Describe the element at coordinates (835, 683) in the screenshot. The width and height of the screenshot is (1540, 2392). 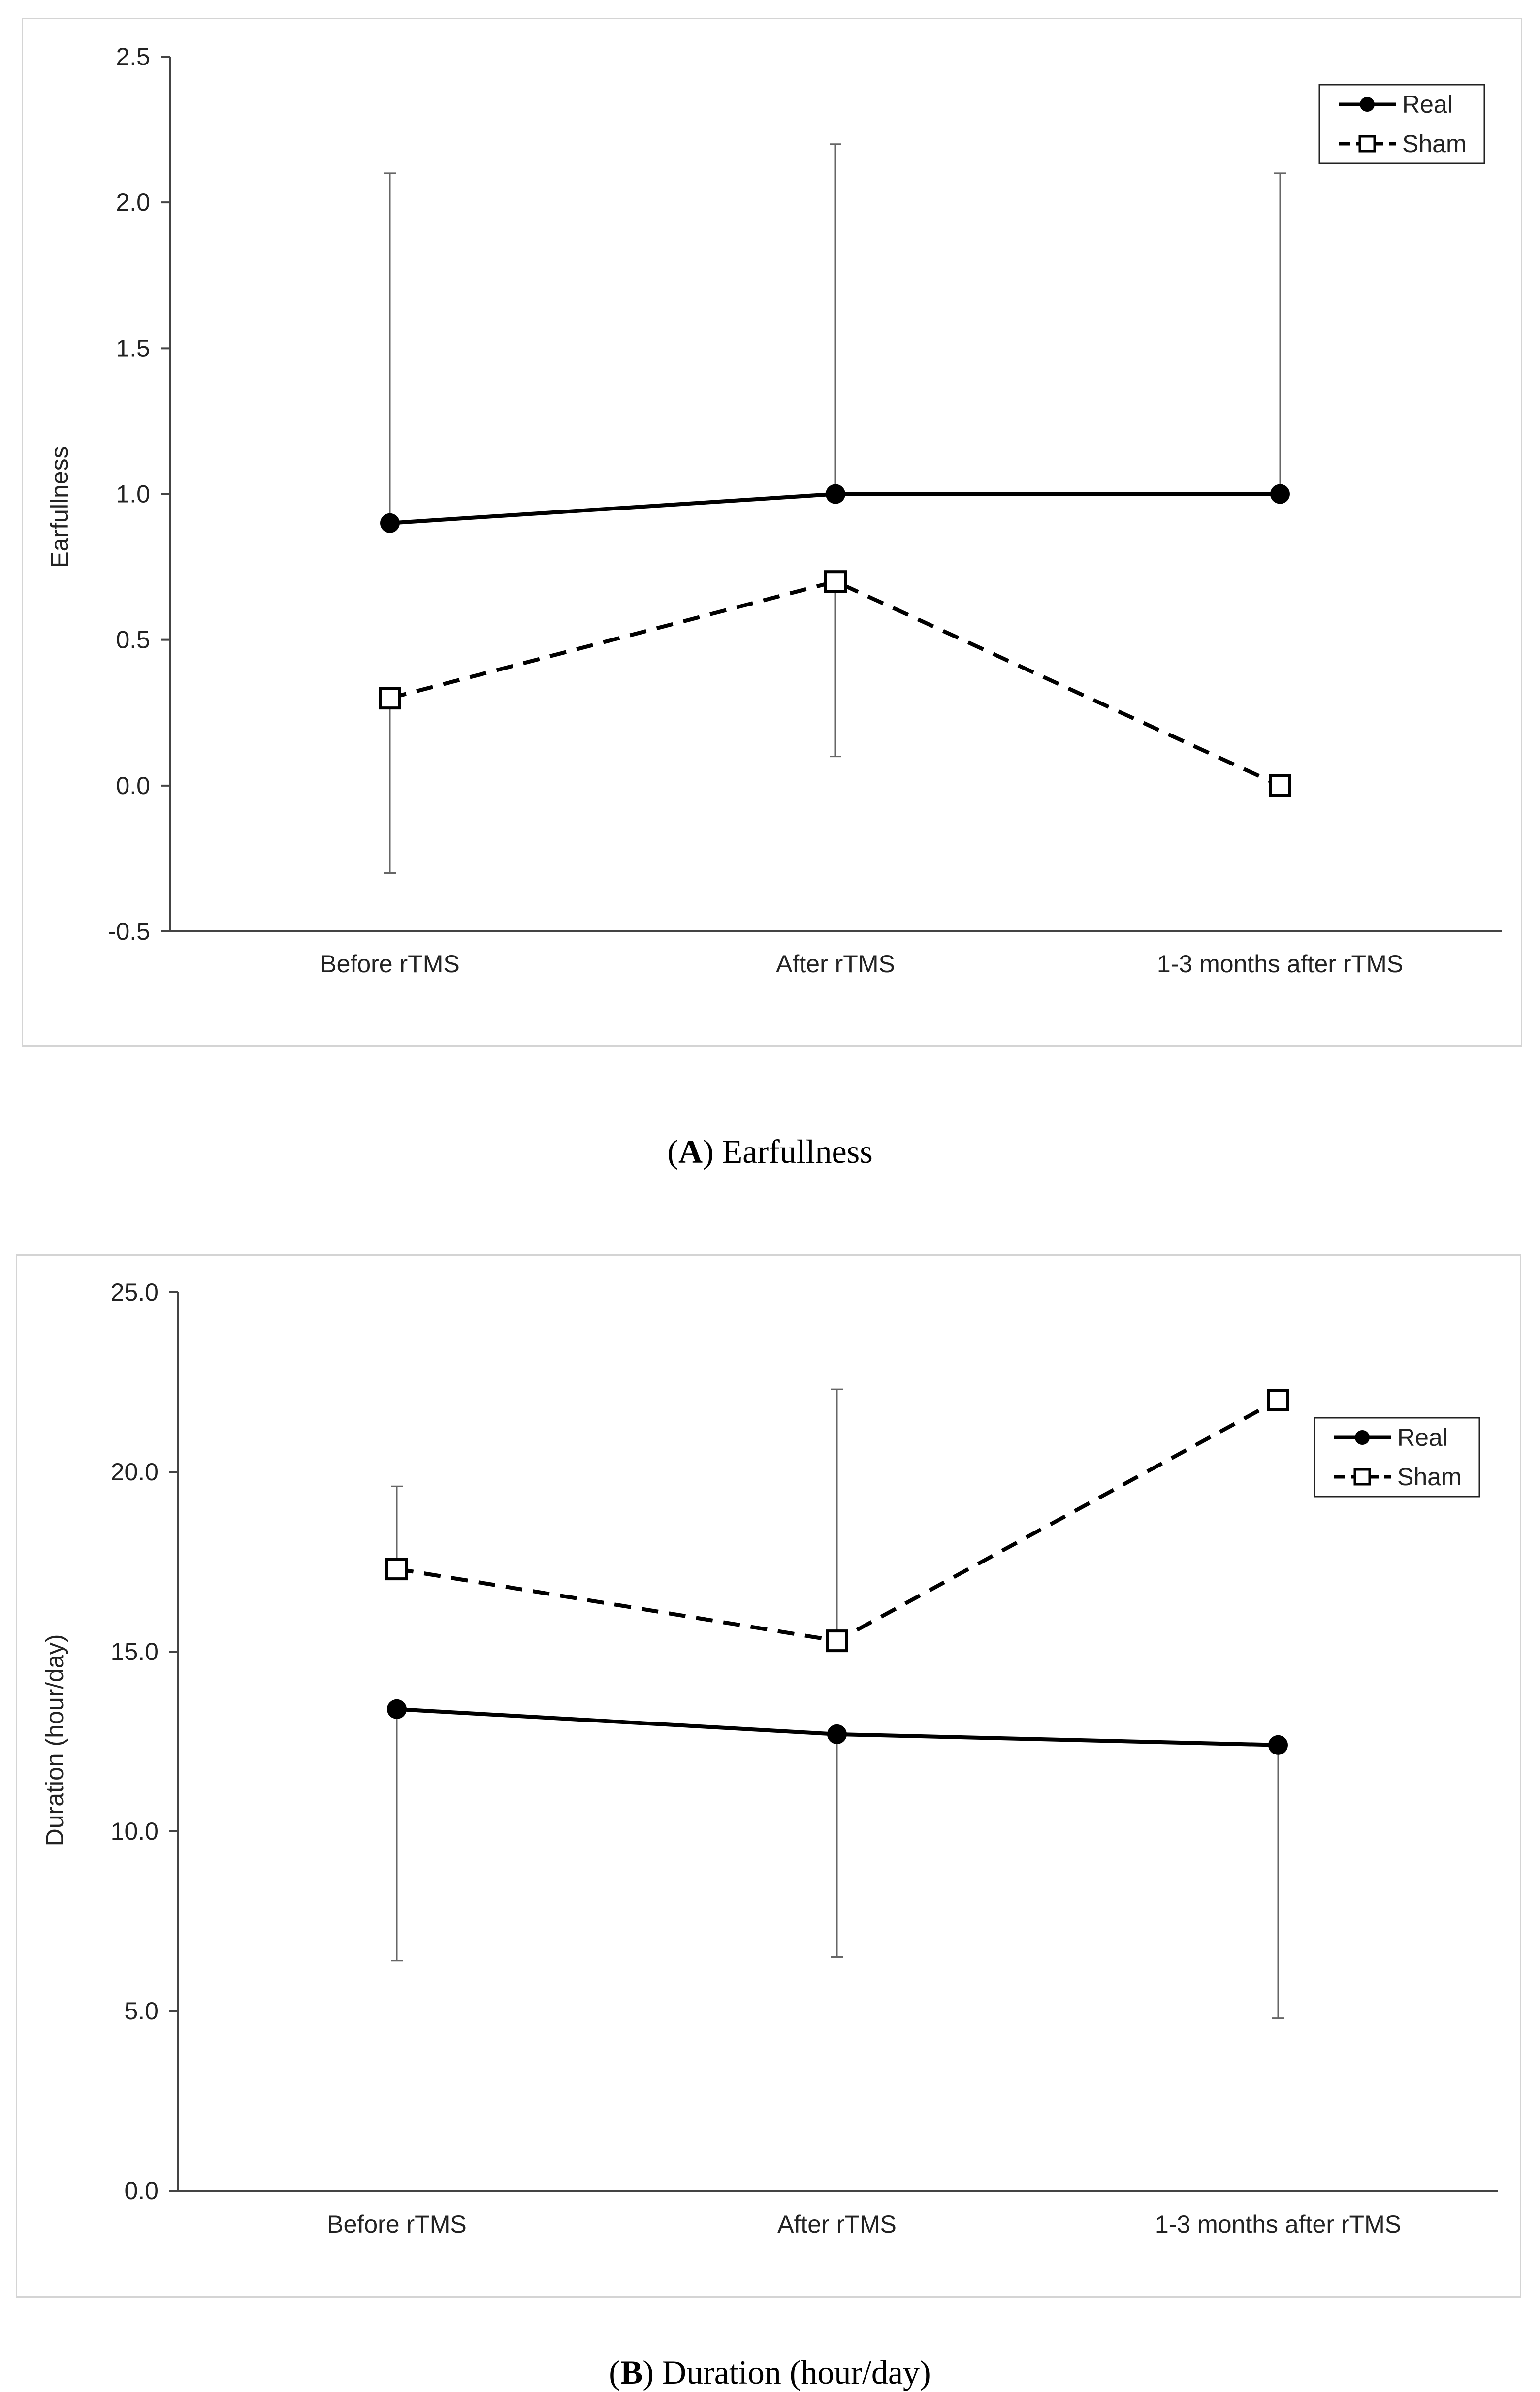
I see `chart-a-sham-line` at that location.